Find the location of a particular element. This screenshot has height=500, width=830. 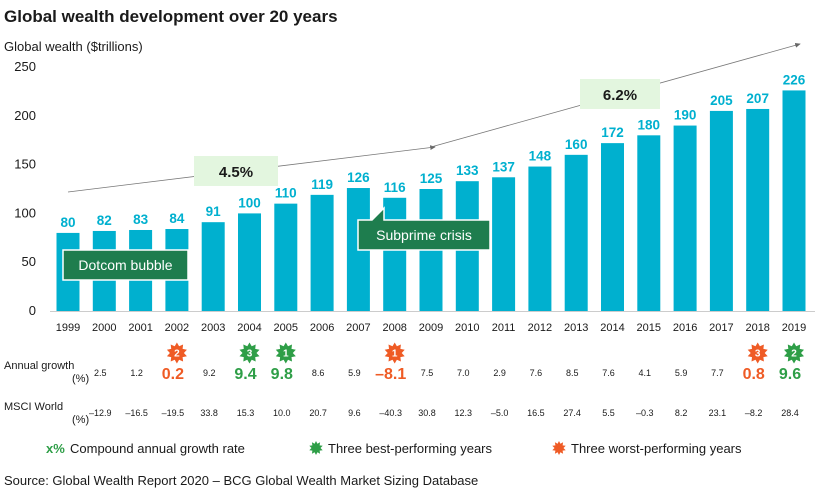

badge-rank-2002: 2 is located at coordinates (177, 354).